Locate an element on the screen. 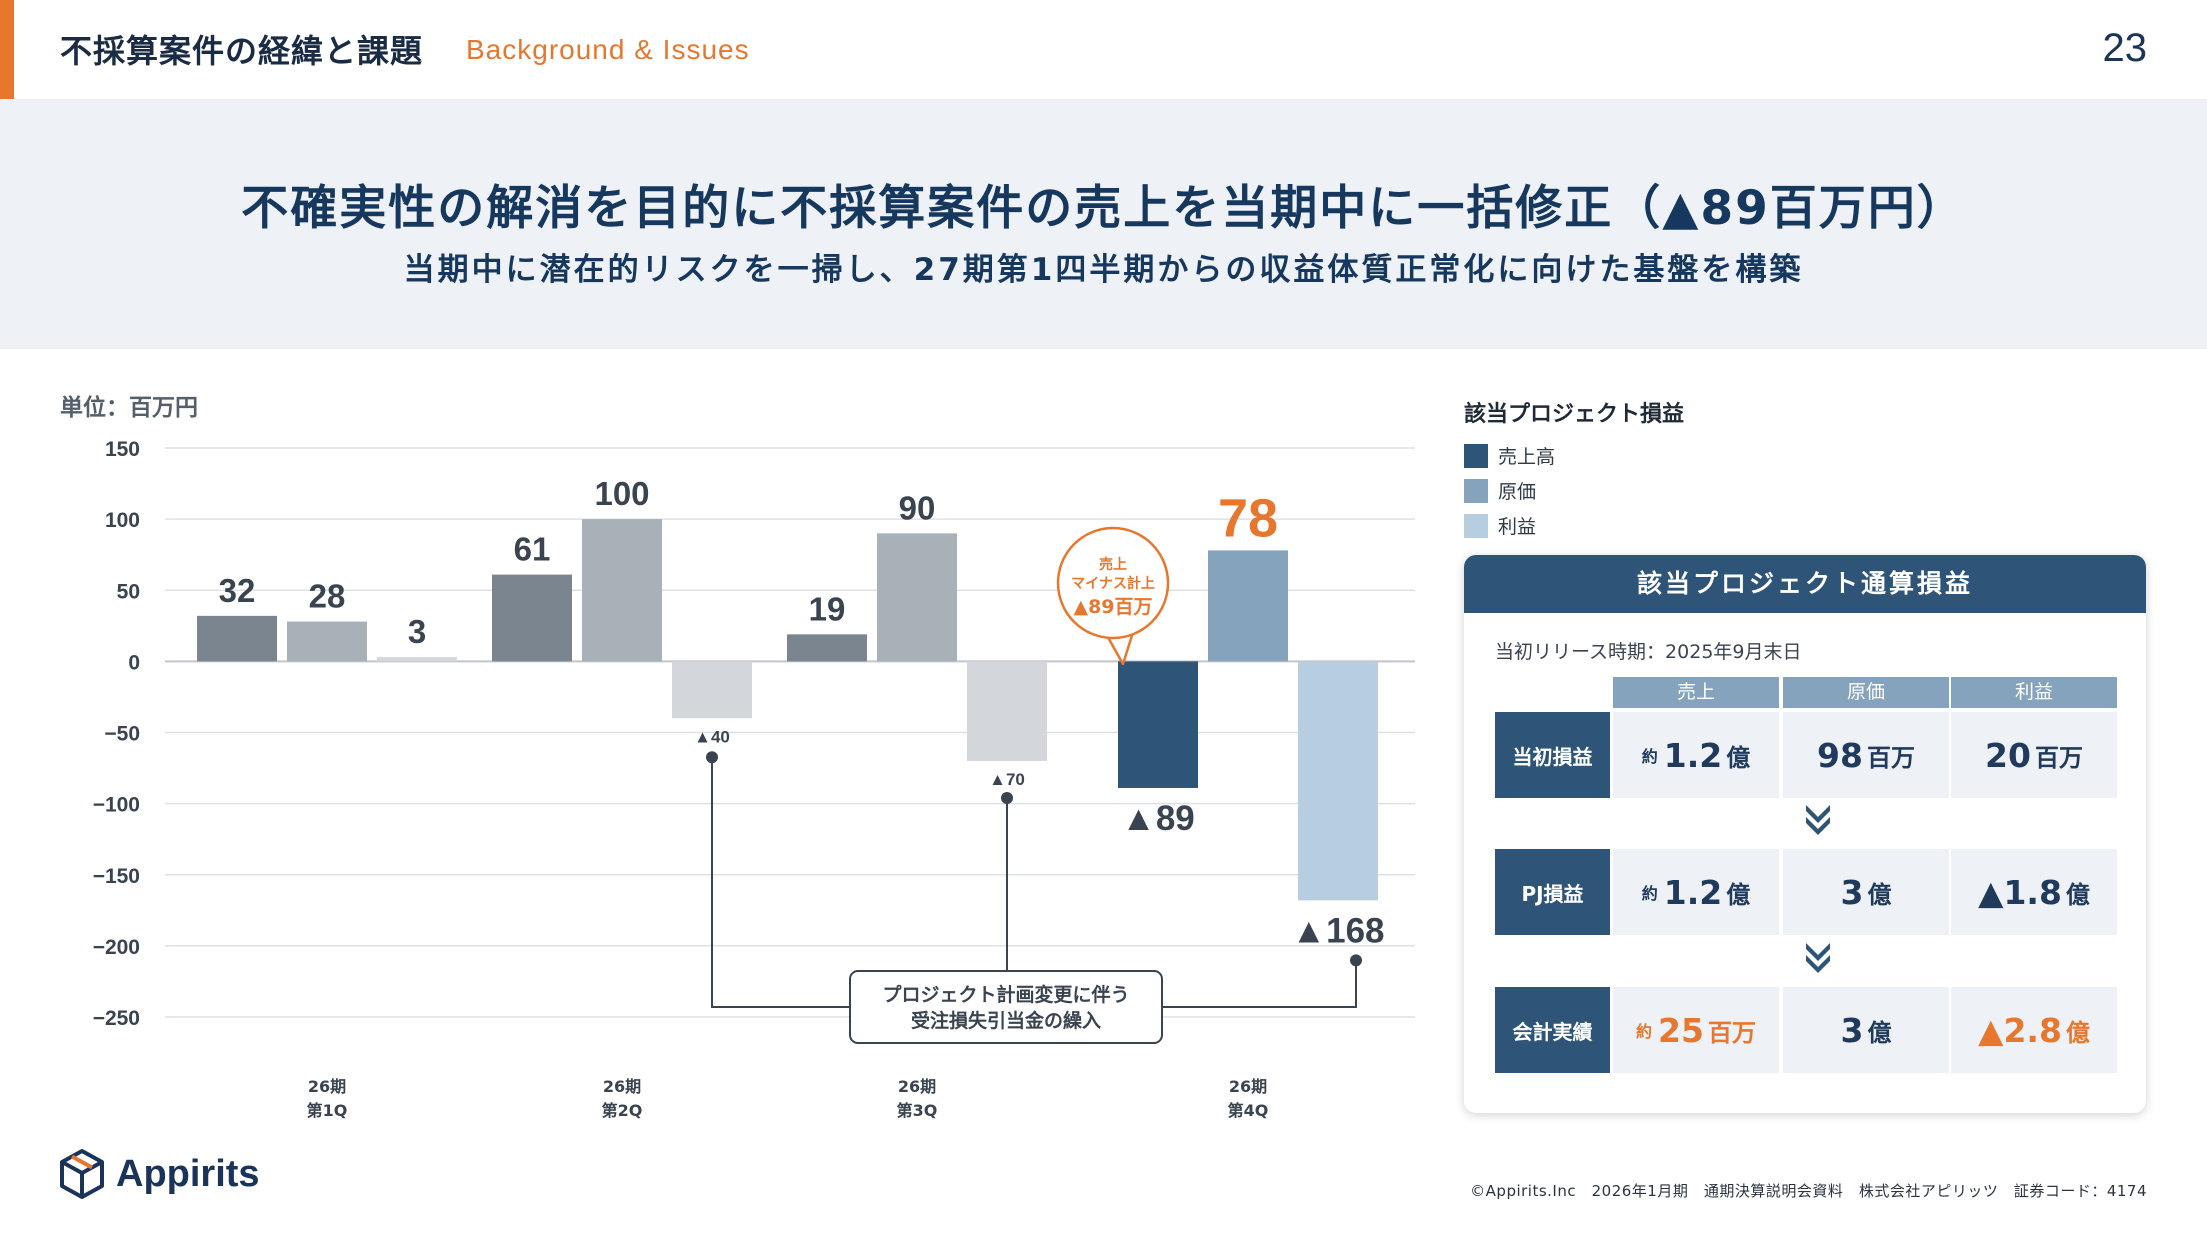 Image resolution: width=2207 pixels, height=1240 pixels. y-tick-label: 50 is located at coordinates (128, 591).